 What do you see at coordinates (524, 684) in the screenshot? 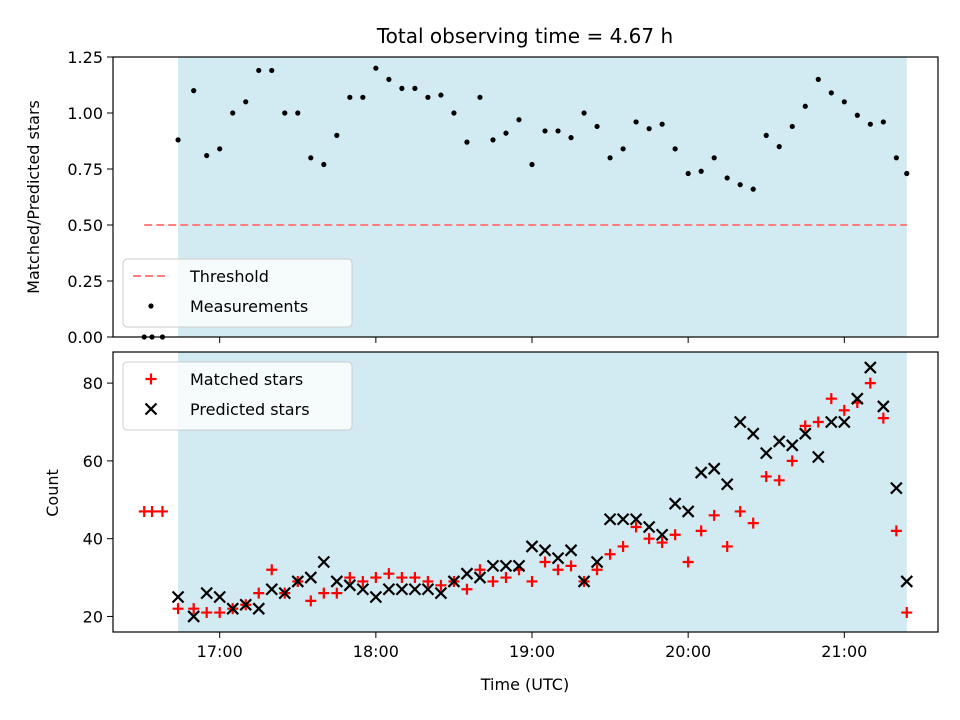
I see `x-axis-label: Time (UTC)` at bounding box center [524, 684].